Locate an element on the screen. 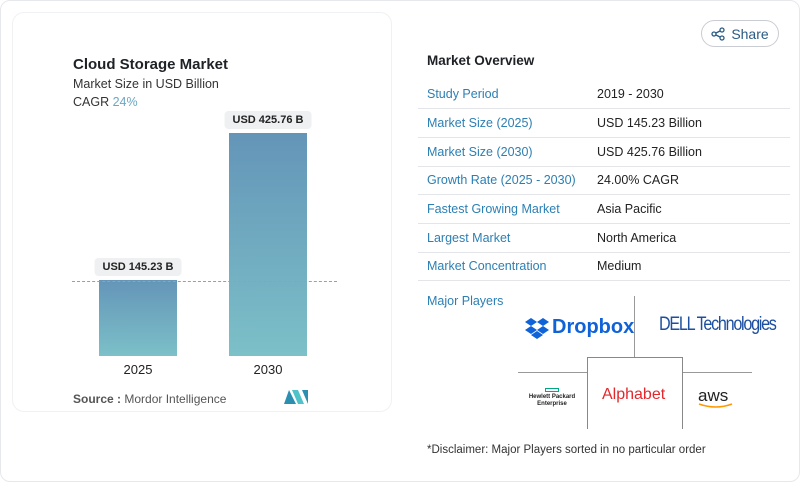 The height and width of the screenshot is (482, 800). player-dropbox: Dropbox is located at coordinates (579, 327).